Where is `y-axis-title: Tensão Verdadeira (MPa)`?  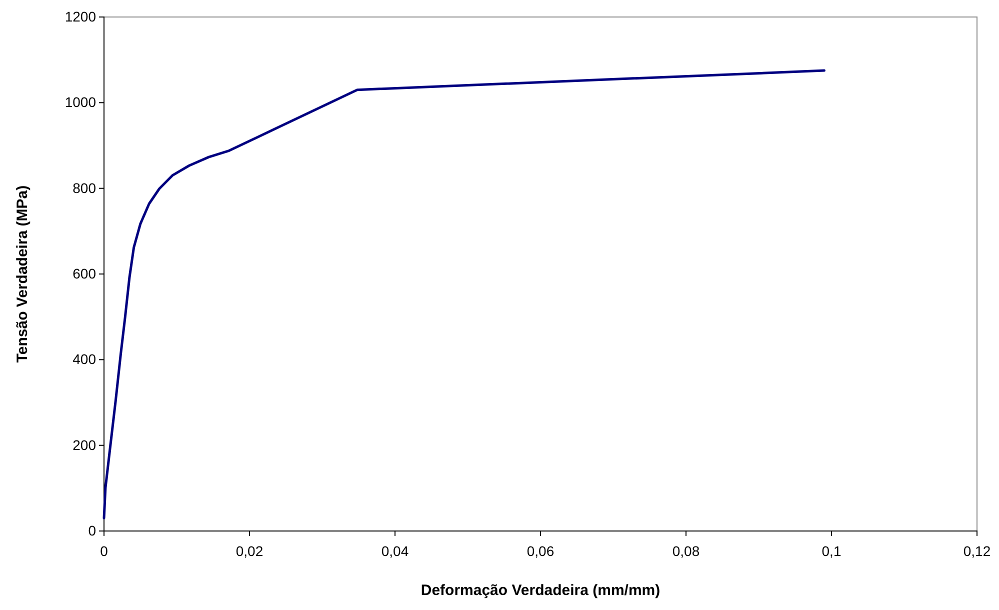 y-axis-title: Tensão Verdadeira (MPa) is located at coordinates (22, 274).